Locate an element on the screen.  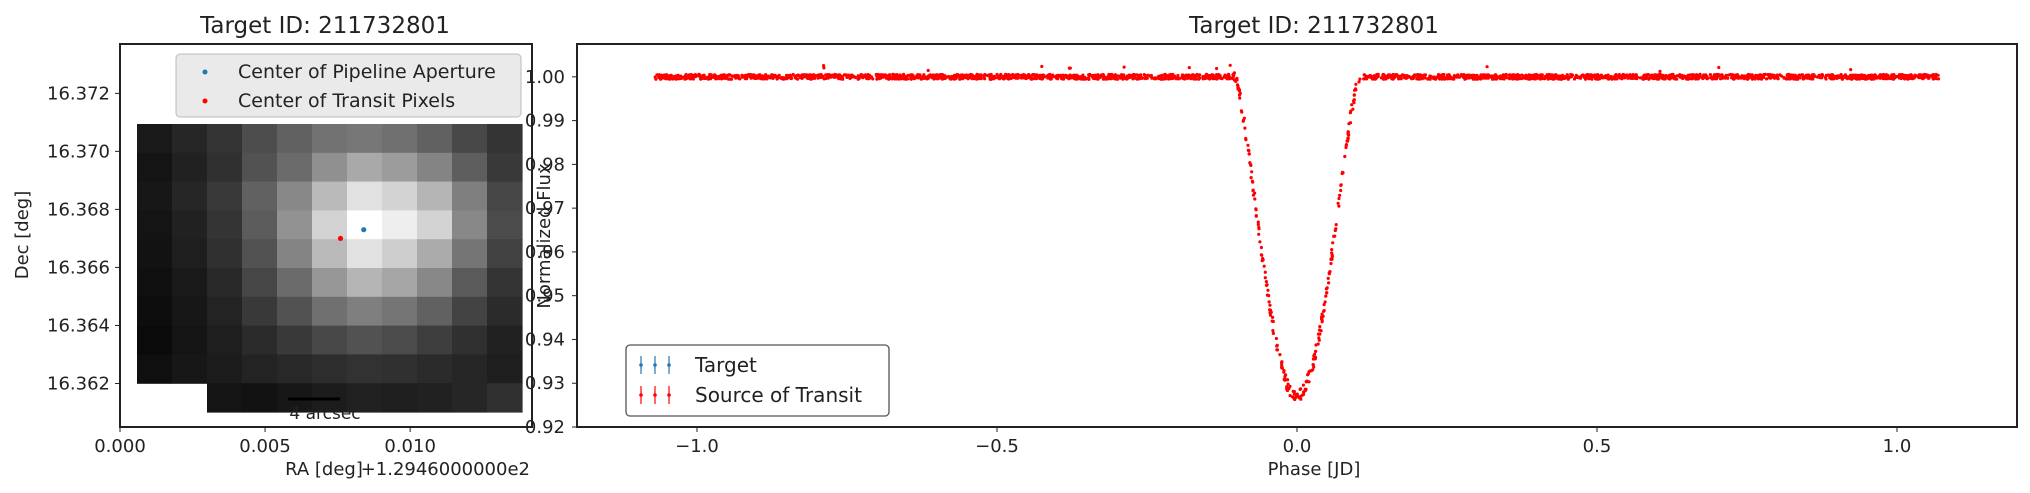
y-tick-label: 0.97 is located at coordinates (545, 208).